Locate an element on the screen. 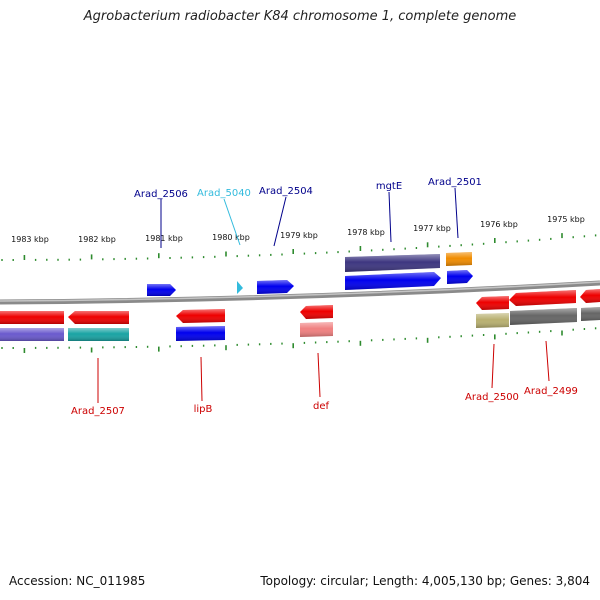 Image resolution: width=600 pixels, height=600 pixels. gene-partial-right is located at coordinates (590, 305).